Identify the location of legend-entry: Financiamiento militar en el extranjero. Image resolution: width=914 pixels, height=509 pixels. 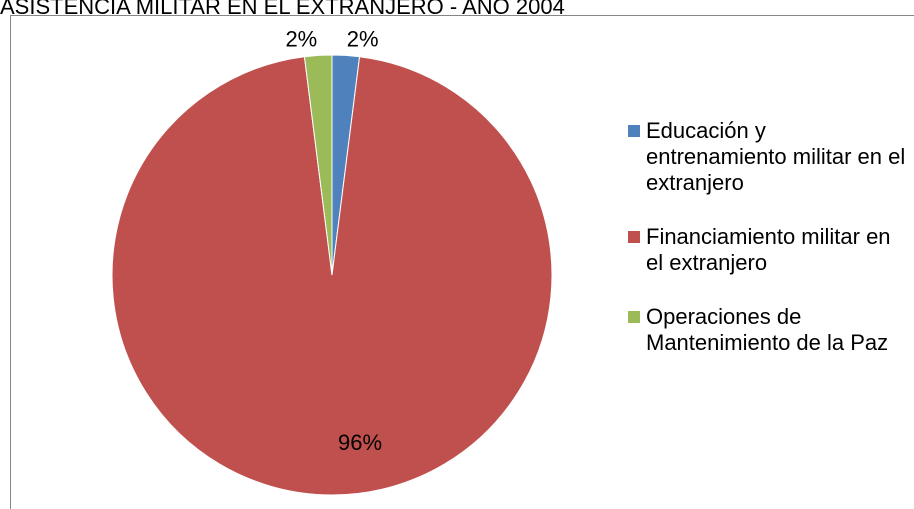
(768, 250).